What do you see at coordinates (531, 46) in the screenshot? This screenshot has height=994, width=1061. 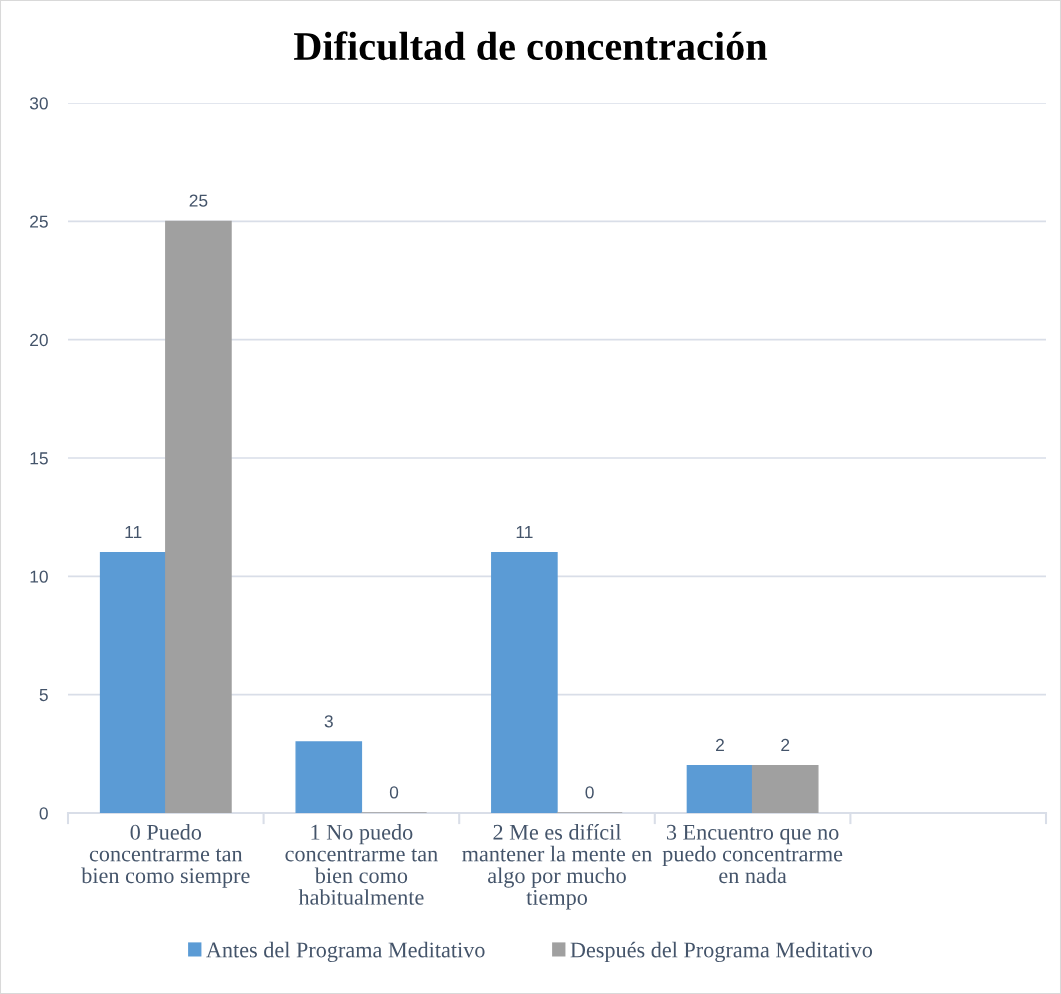 I see `chart-title: Dificultad de concentración` at bounding box center [531, 46].